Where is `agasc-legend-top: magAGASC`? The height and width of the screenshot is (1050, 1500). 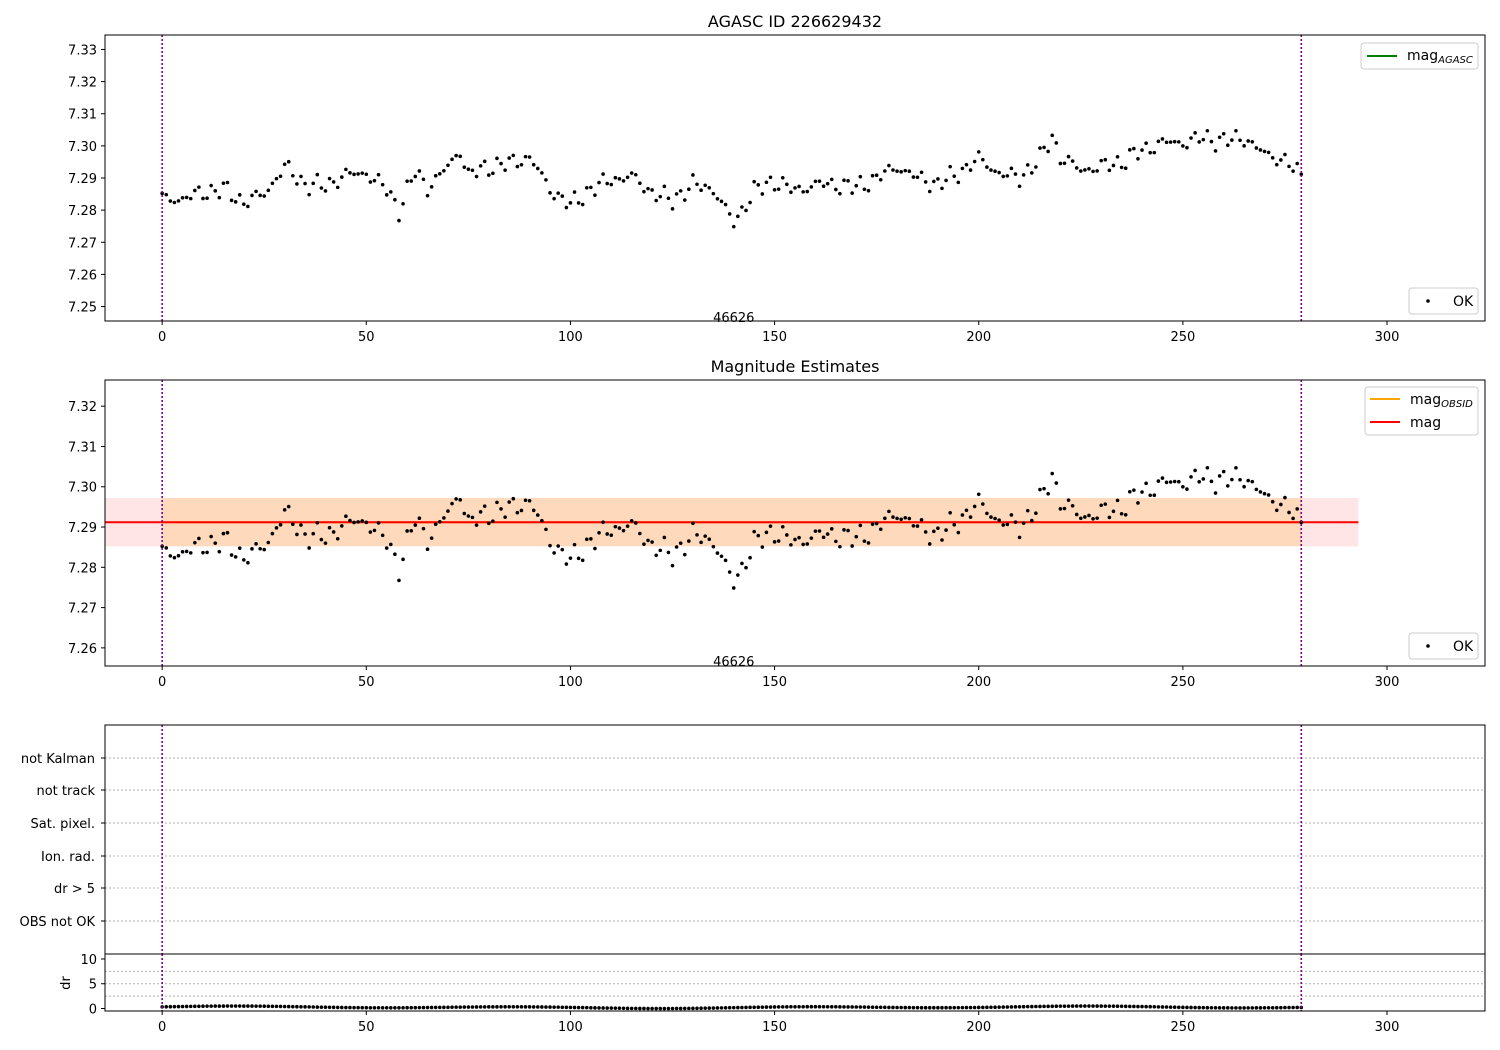
agasc-legend-top: magAGASC is located at coordinates (1419, 56).